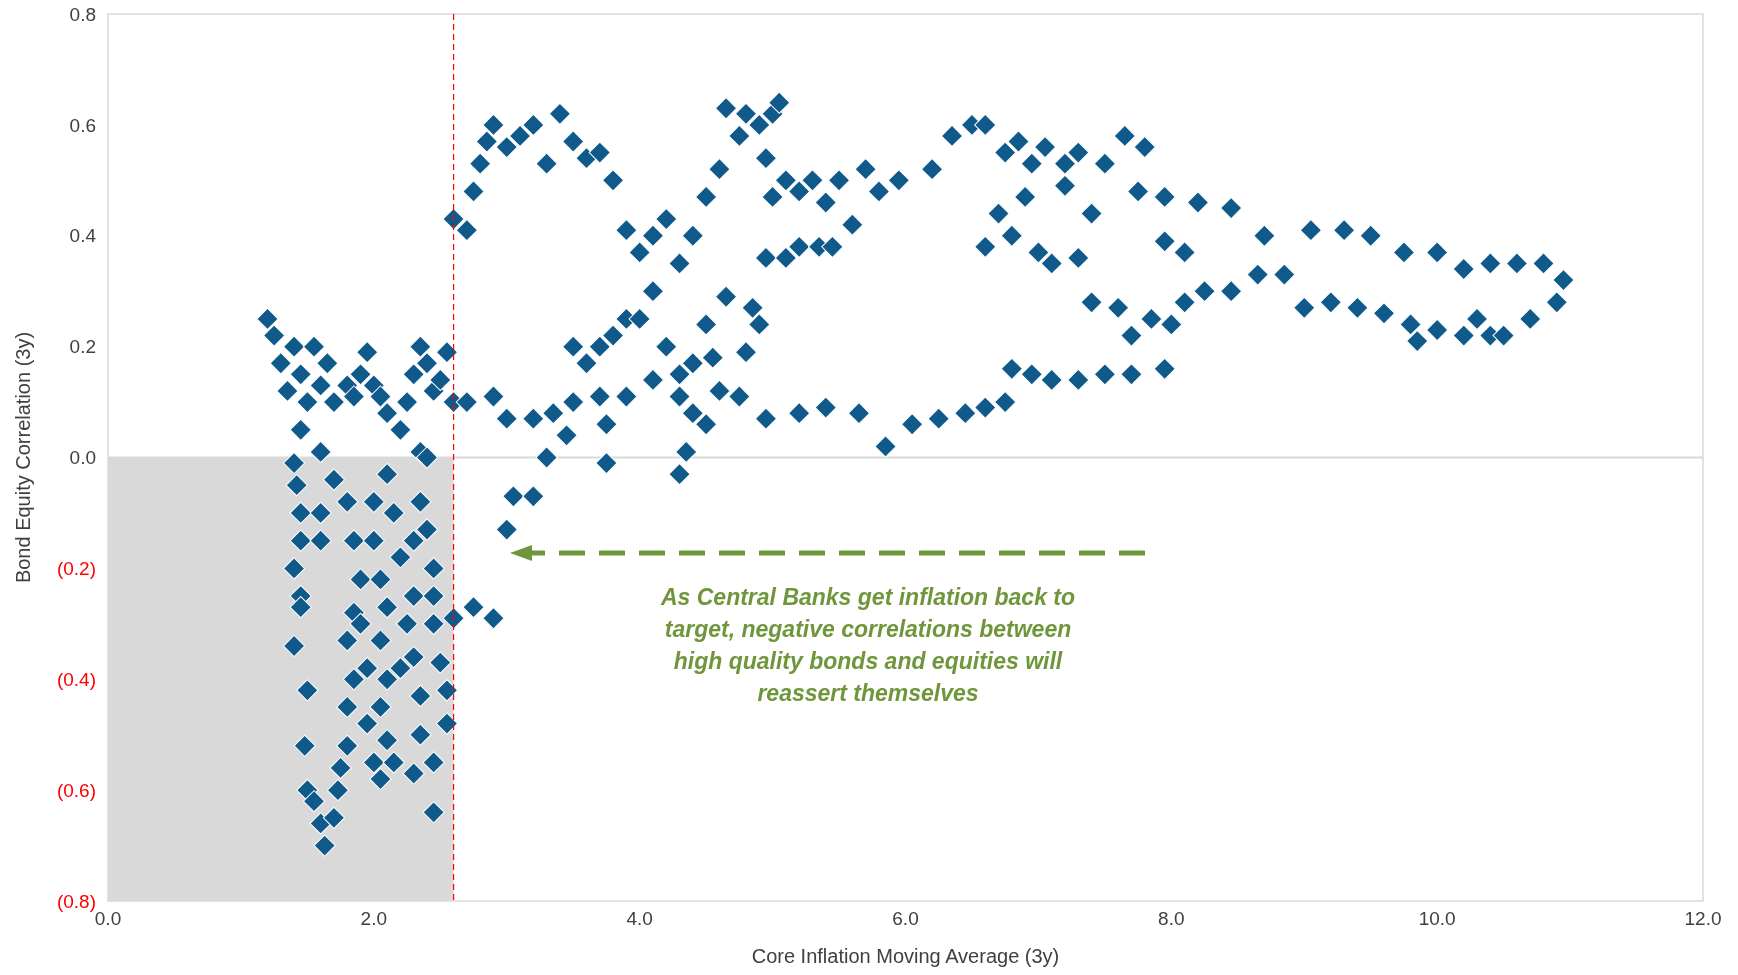 This screenshot has width=1738, height=975. I want to click on x-tick-label: 8.0, so click(1171, 918).